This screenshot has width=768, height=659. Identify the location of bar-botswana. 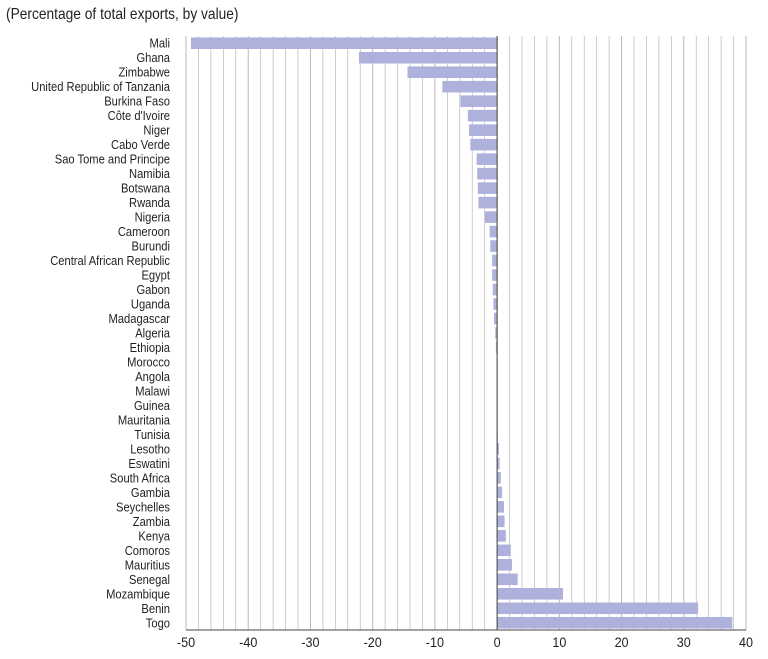
(487, 188).